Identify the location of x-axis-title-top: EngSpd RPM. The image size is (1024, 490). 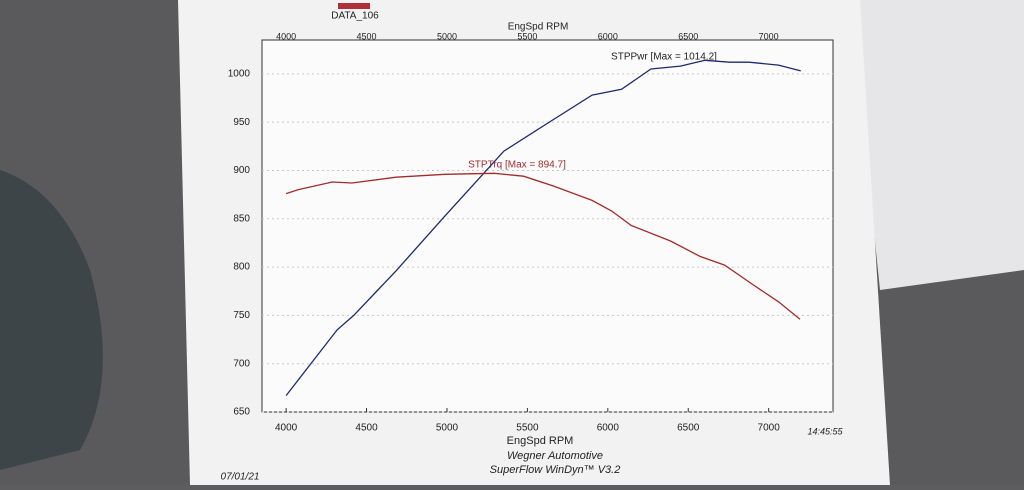
(538, 27).